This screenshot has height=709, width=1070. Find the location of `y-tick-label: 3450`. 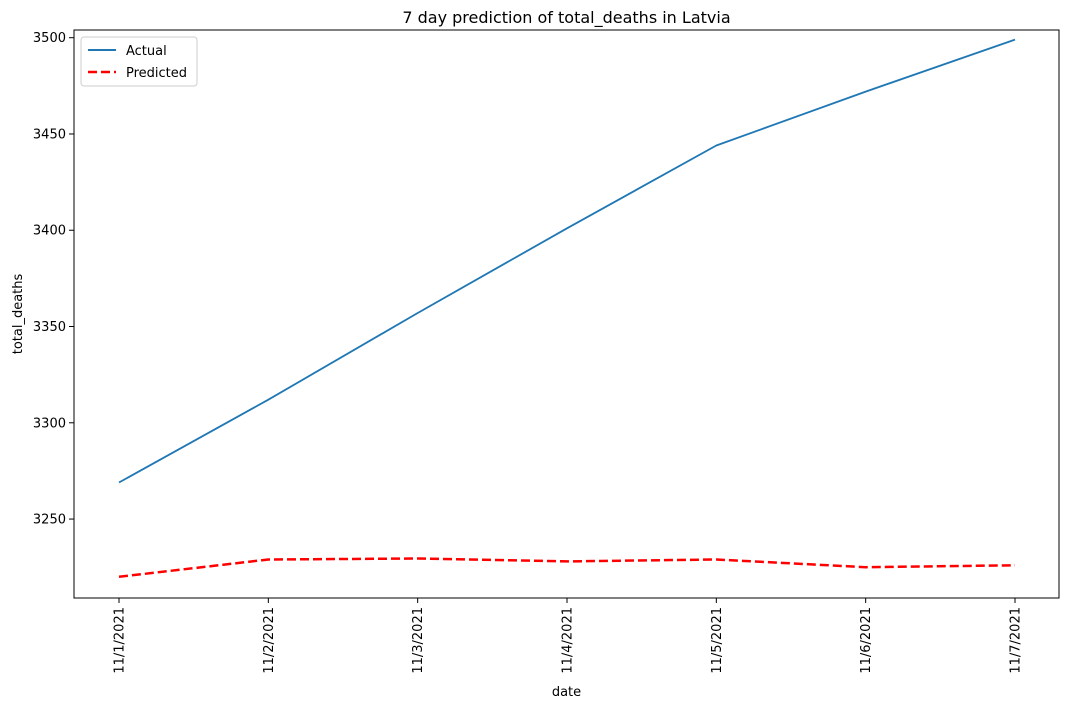

y-tick-label: 3450 is located at coordinates (49, 134).